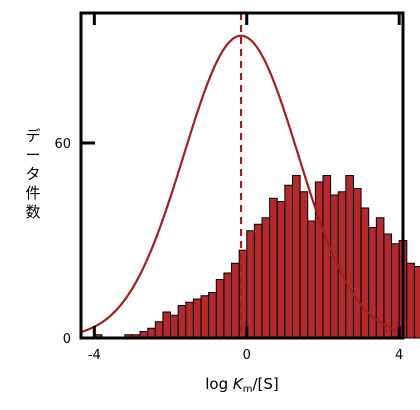 This screenshot has width=420, height=410. I want to click on x-tick-label: -4, so click(94, 355).